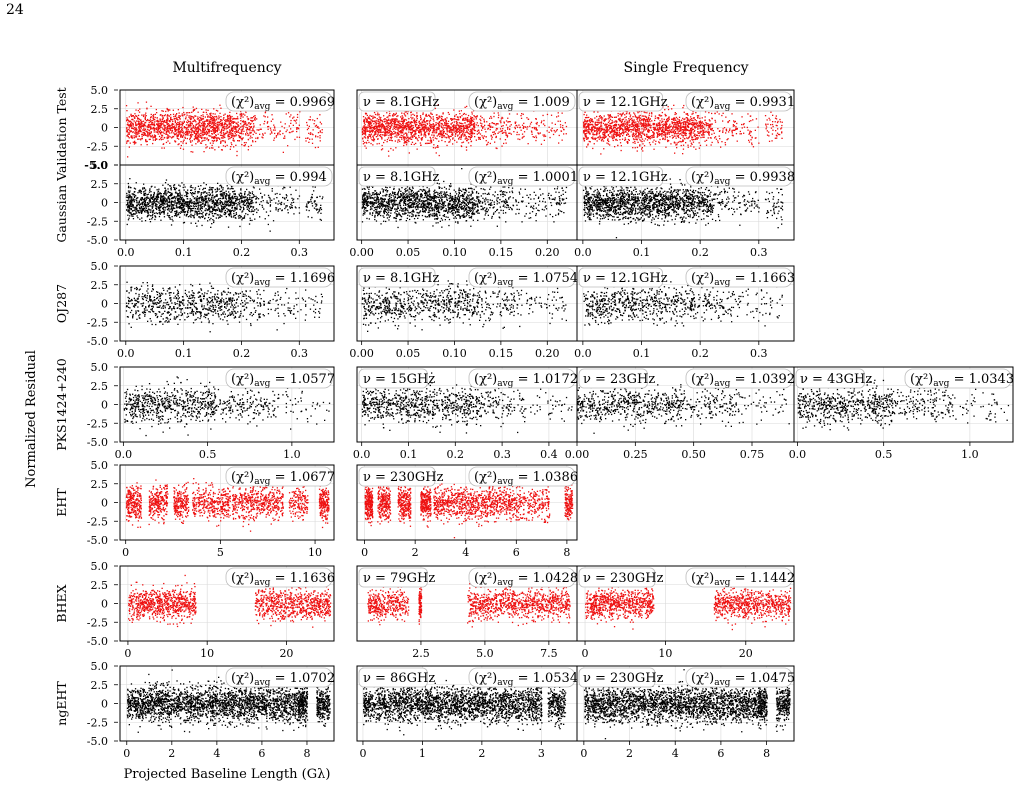 The height and width of the screenshot is (790, 1020). What do you see at coordinates (467, 127) in the screenshot?
I see `residual-panel: ν = 8.1GHz (χ²)avg = 1.009` at bounding box center [467, 127].